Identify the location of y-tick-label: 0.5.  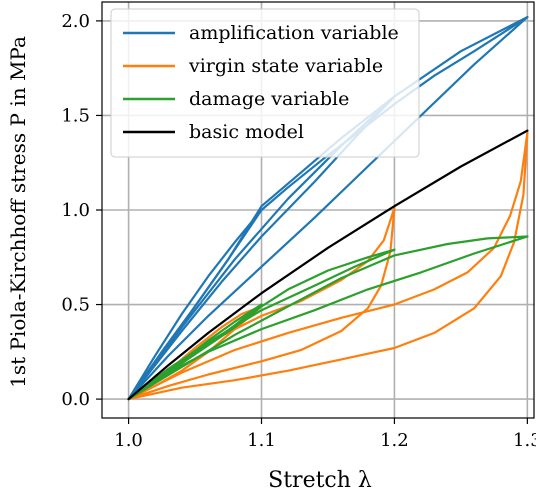
(75, 305).